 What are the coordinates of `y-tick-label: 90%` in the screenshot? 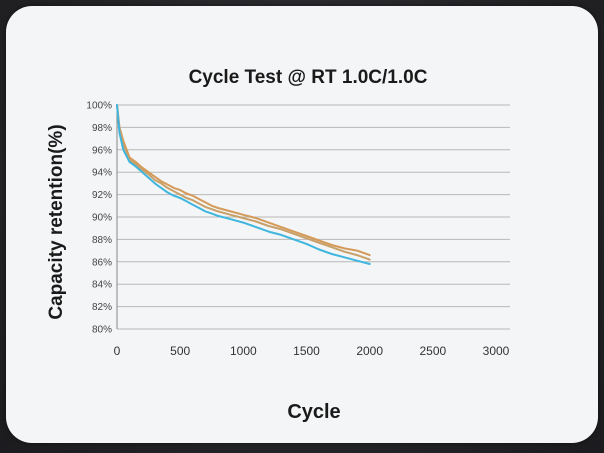 It's located at (102, 218).